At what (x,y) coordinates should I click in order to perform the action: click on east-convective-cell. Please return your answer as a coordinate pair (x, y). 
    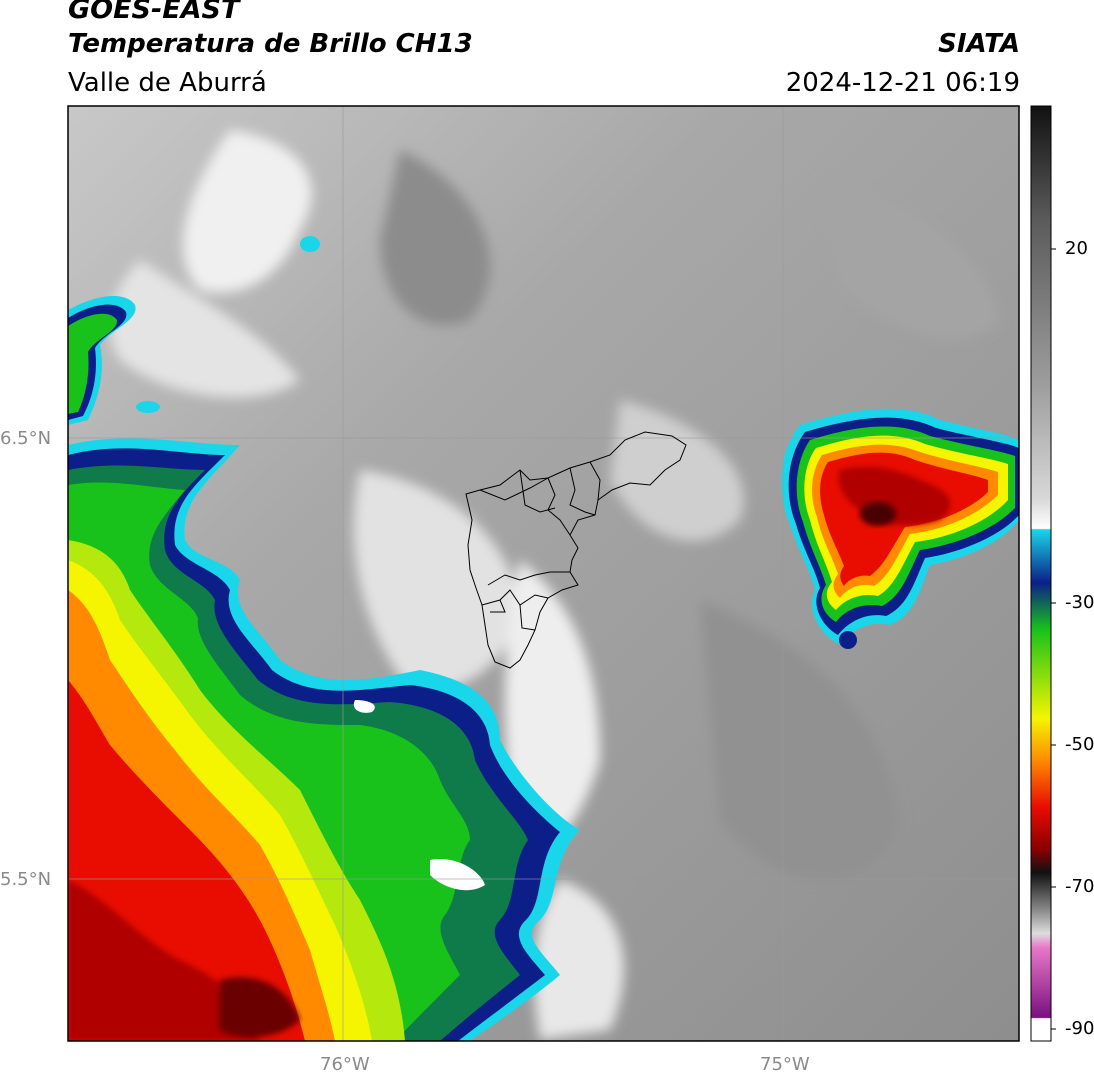
    Looking at the image, I should click on (900, 528).